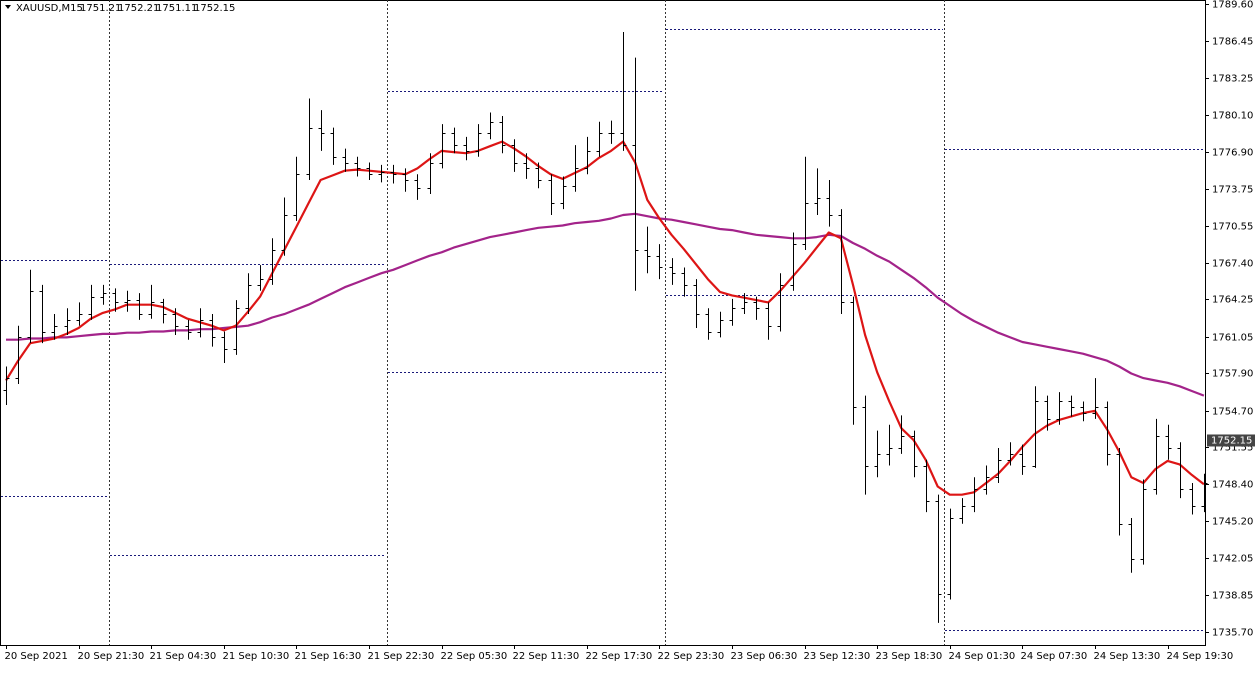  I want to click on x-tick-label: 24 Sep 13:30, so click(1127, 656).